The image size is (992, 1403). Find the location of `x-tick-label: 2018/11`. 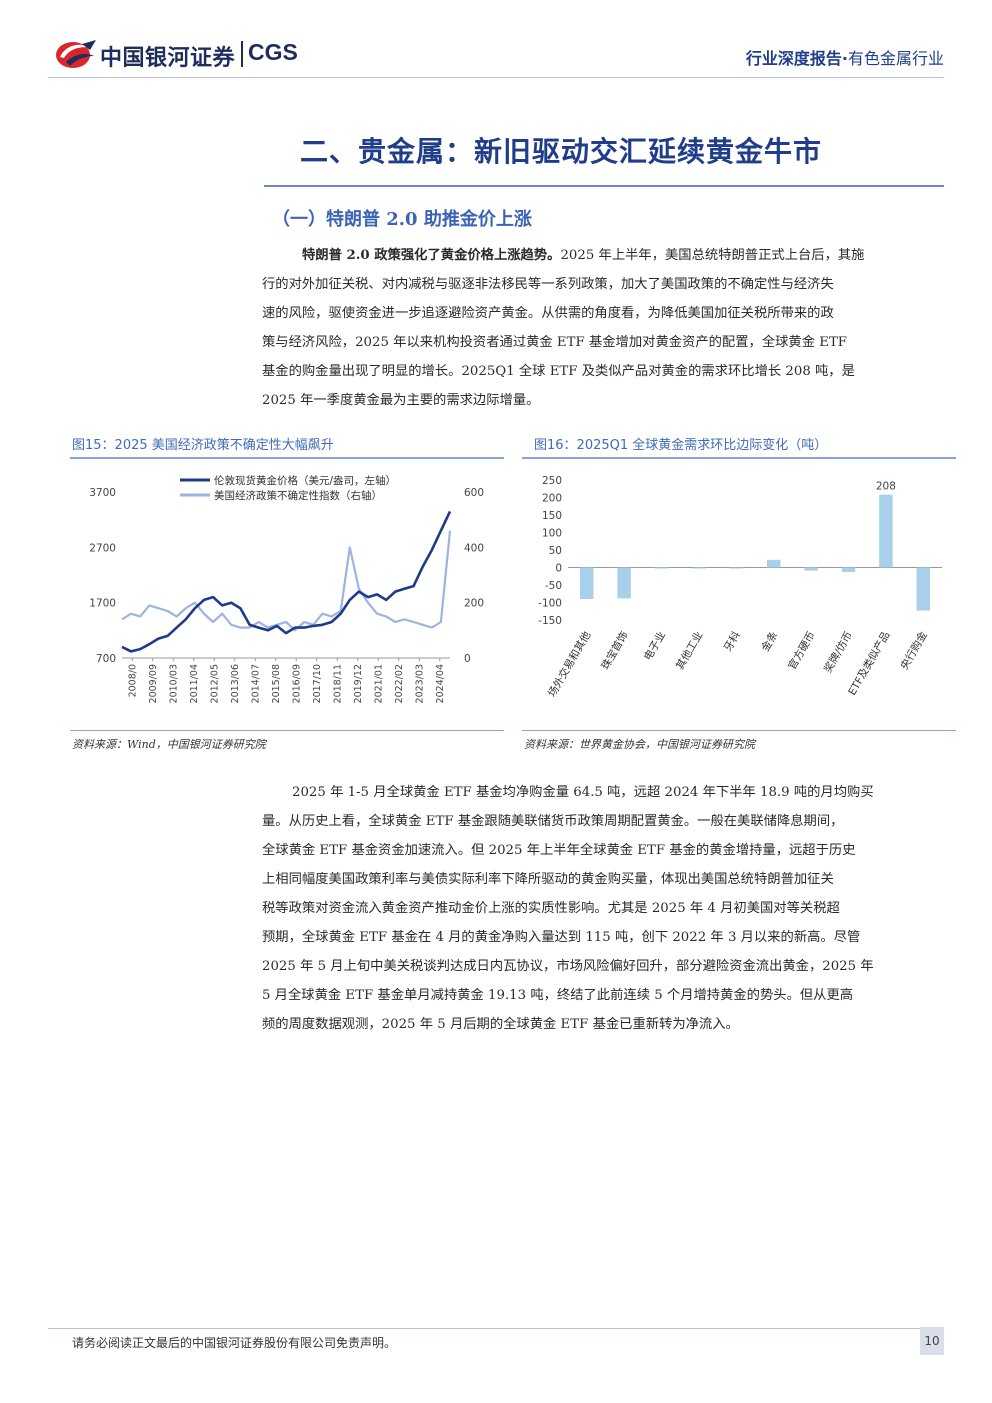

x-tick-label: 2018/11 is located at coordinates (337, 683).